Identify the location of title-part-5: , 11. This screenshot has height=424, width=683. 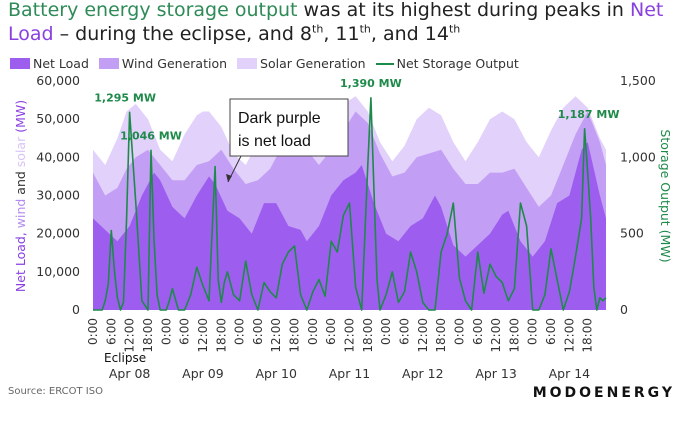
(341, 34).